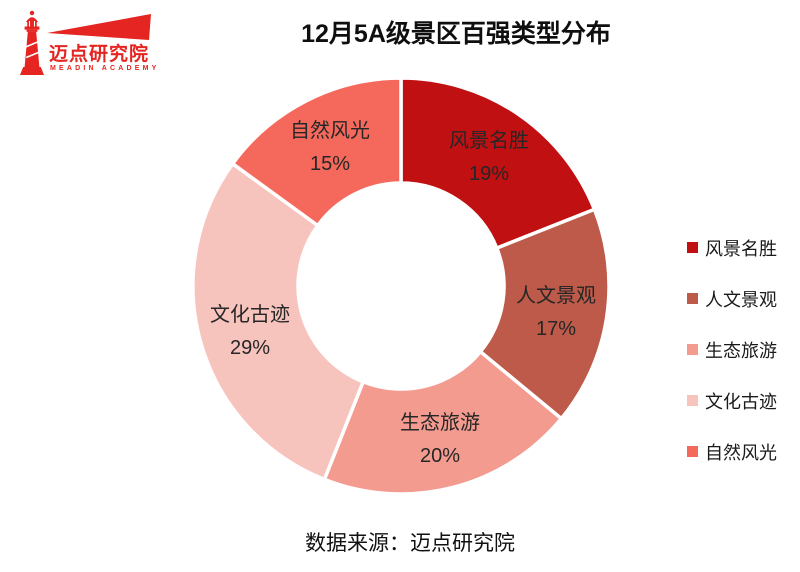 The width and height of the screenshot is (800, 572). I want to click on logo-subtitle: MEADIN ACADEMY, so click(105, 68).